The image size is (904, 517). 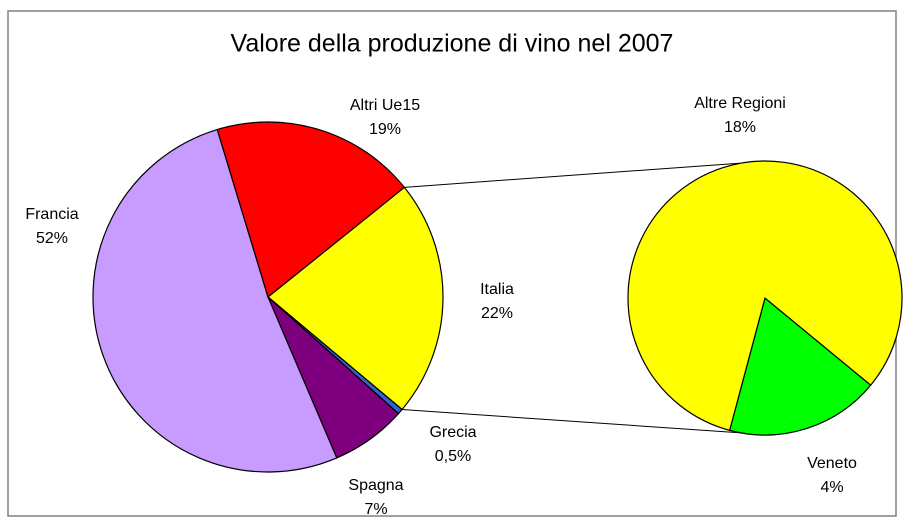 What do you see at coordinates (385, 105) in the screenshot?
I see `slice-label: Altri Ue15` at bounding box center [385, 105].